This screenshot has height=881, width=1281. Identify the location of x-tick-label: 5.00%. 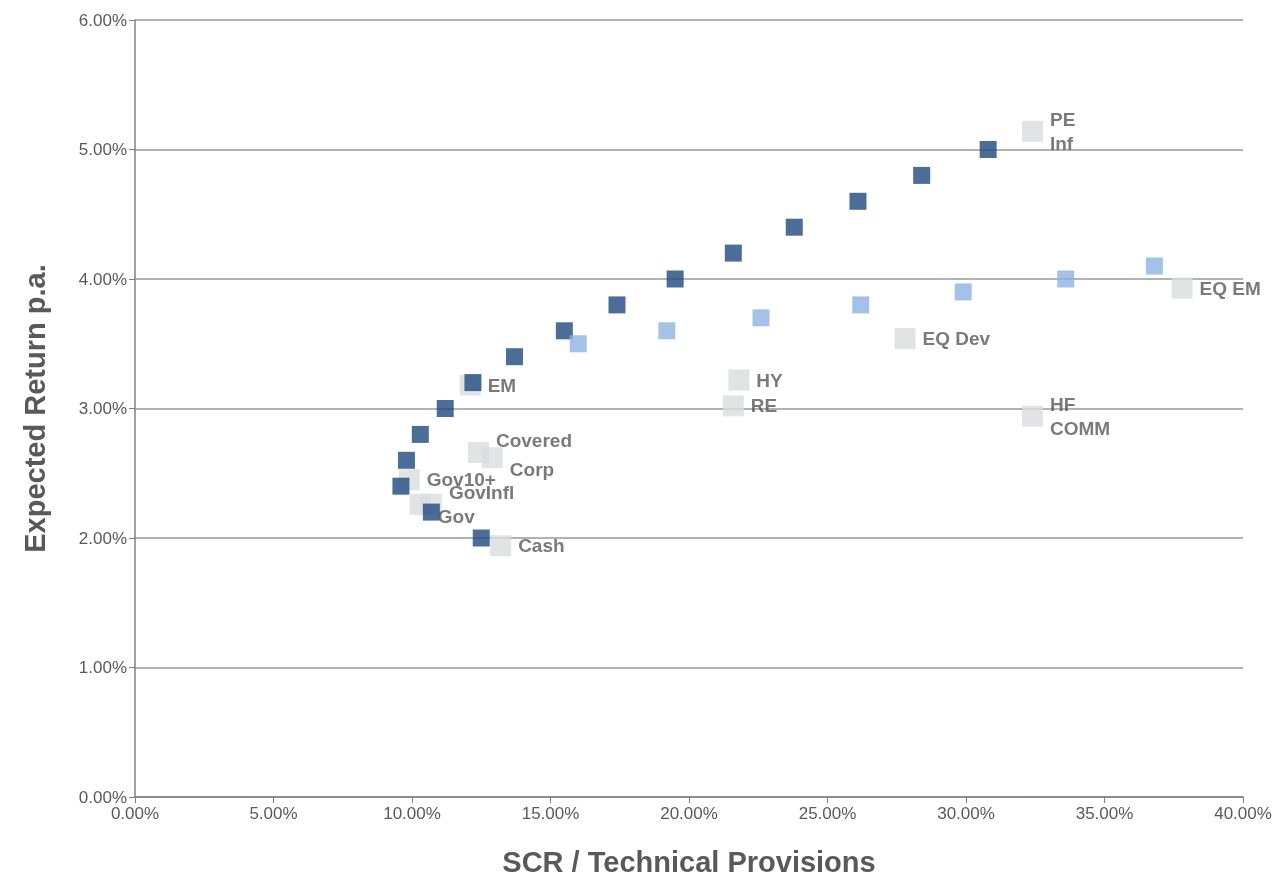
(273, 813).